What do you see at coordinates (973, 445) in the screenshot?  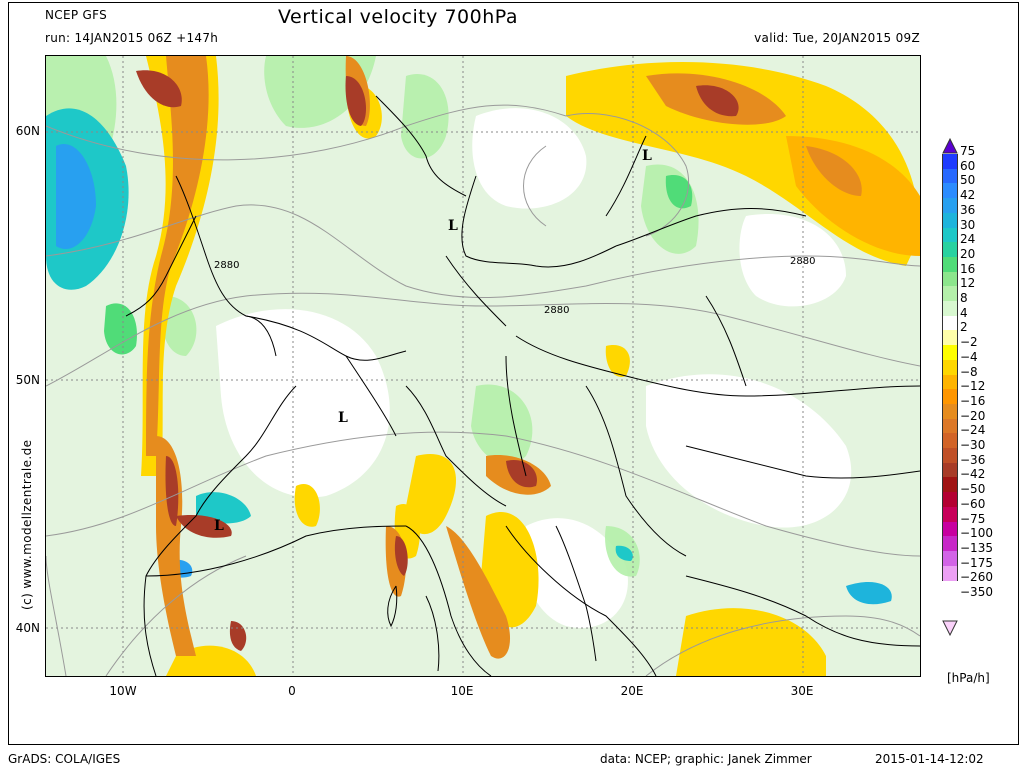 I see `colorbar-label: −30` at bounding box center [973, 445].